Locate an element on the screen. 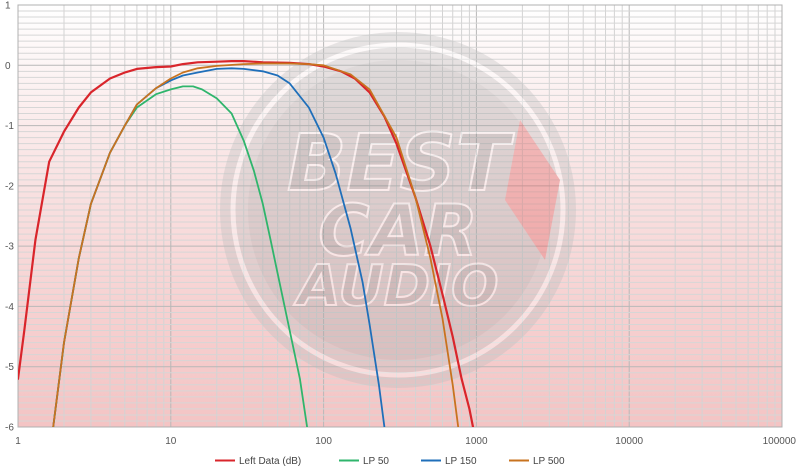 The width and height of the screenshot is (800, 471). y-tick-label: 1 is located at coordinates (8, 6).